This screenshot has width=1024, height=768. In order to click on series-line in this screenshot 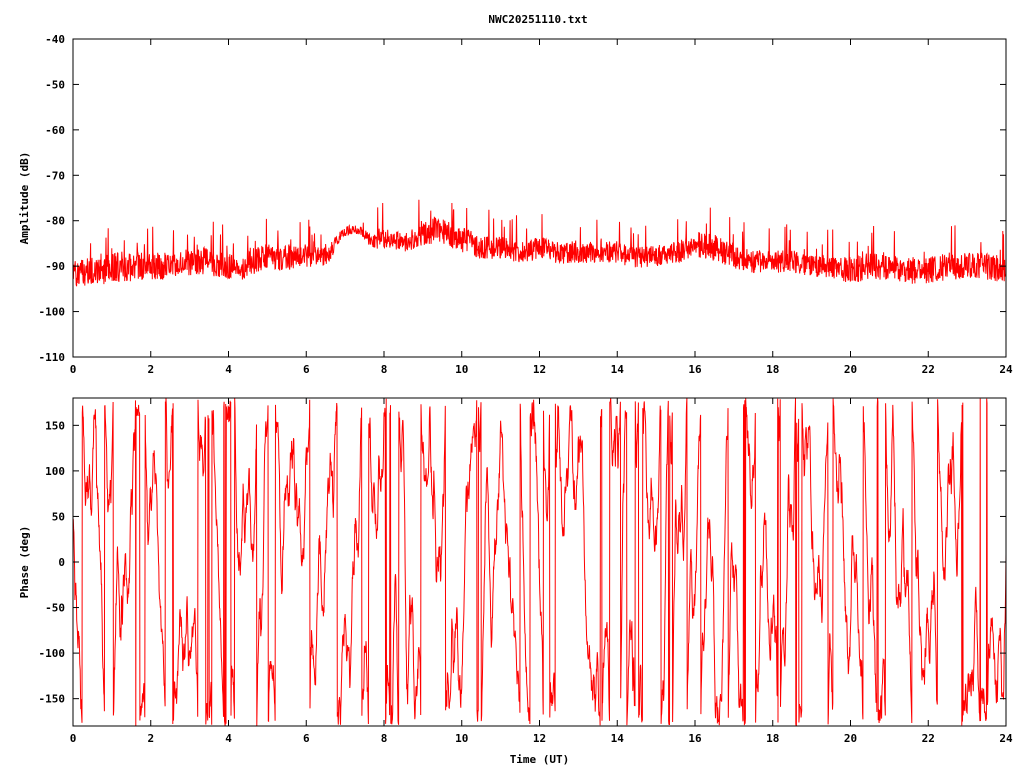, I will do `click(539, 243)`.